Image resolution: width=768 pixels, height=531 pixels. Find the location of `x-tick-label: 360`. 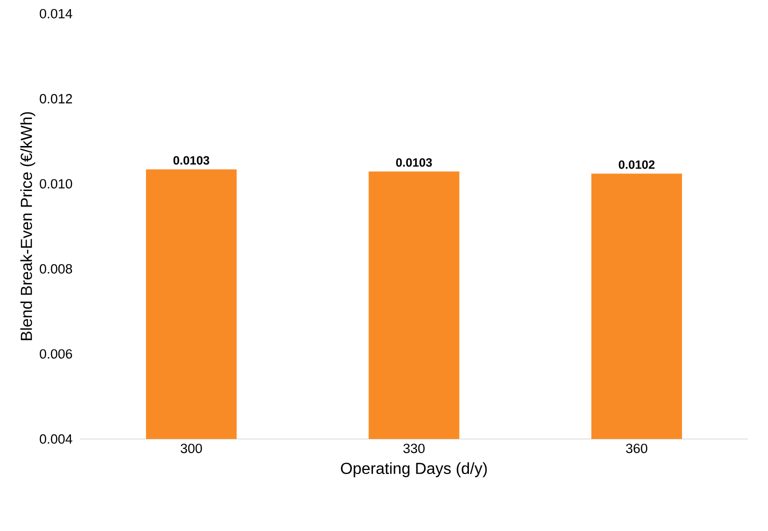

x-tick-label: 360 is located at coordinates (637, 449).